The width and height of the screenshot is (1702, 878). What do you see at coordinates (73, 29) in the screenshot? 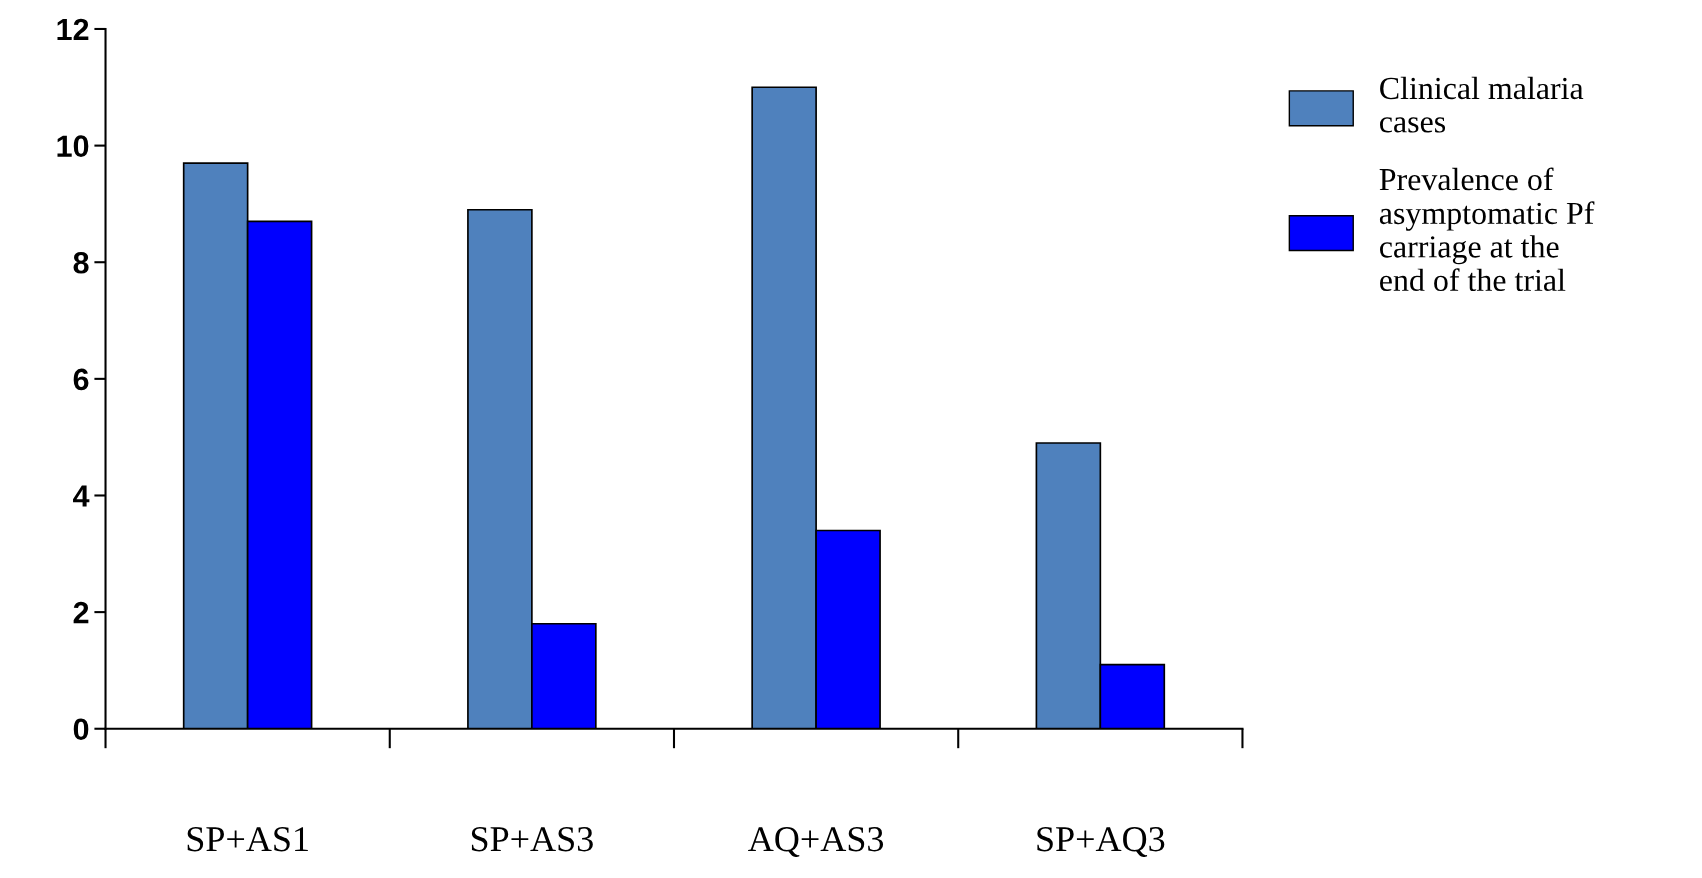
I see `y-tick-label: 12` at bounding box center [73, 29].